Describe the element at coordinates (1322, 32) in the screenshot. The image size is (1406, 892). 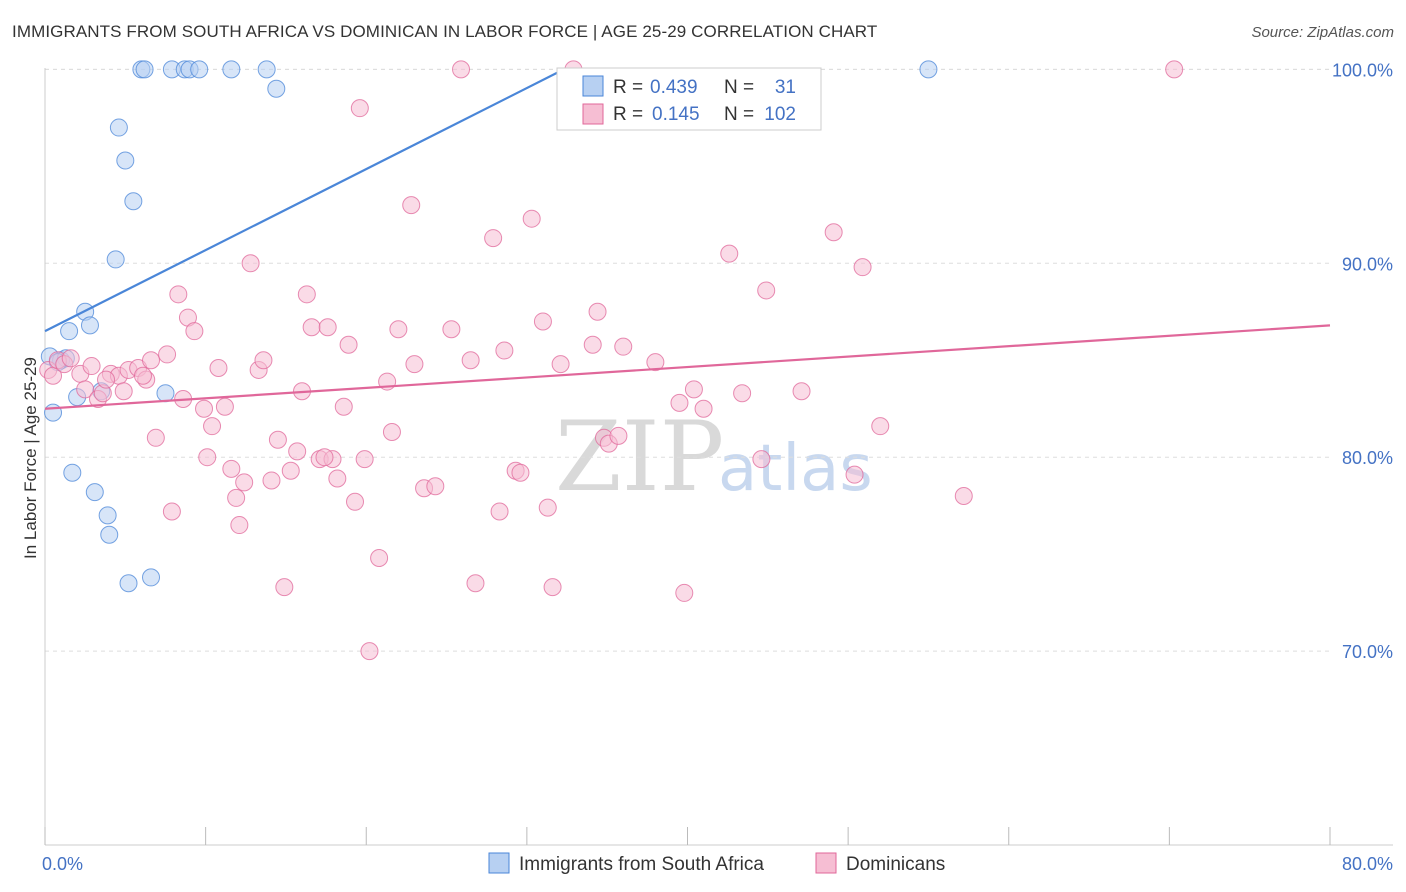
I see `source-label: Source: ZipAtlas.com` at that location.